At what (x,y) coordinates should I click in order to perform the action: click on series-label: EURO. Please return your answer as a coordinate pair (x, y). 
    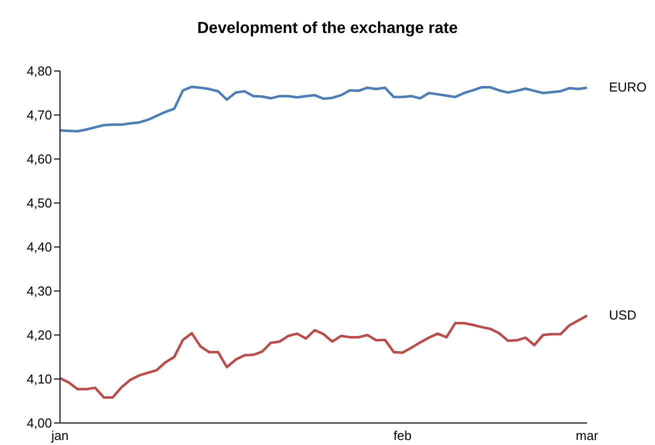
    Looking at the image, I should click on (628, 87).